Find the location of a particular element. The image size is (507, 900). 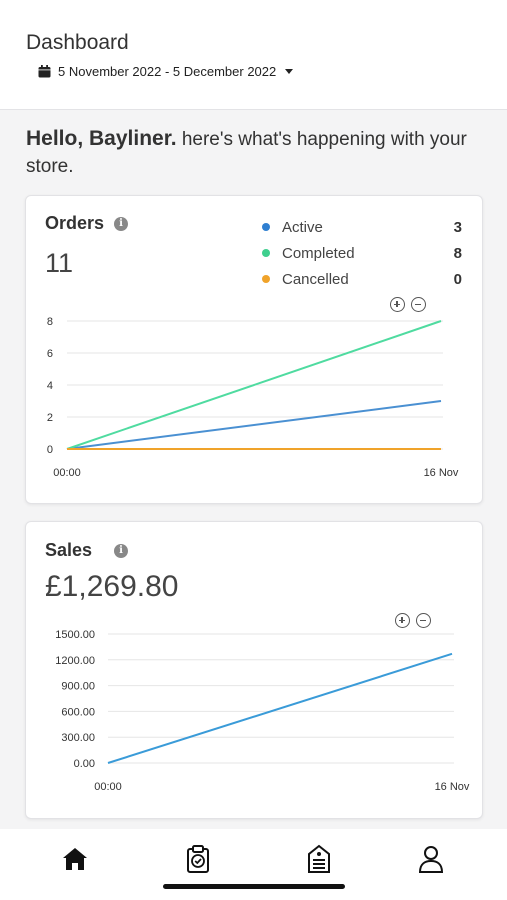

products-tag-icon is located at coordinates (319, 858).